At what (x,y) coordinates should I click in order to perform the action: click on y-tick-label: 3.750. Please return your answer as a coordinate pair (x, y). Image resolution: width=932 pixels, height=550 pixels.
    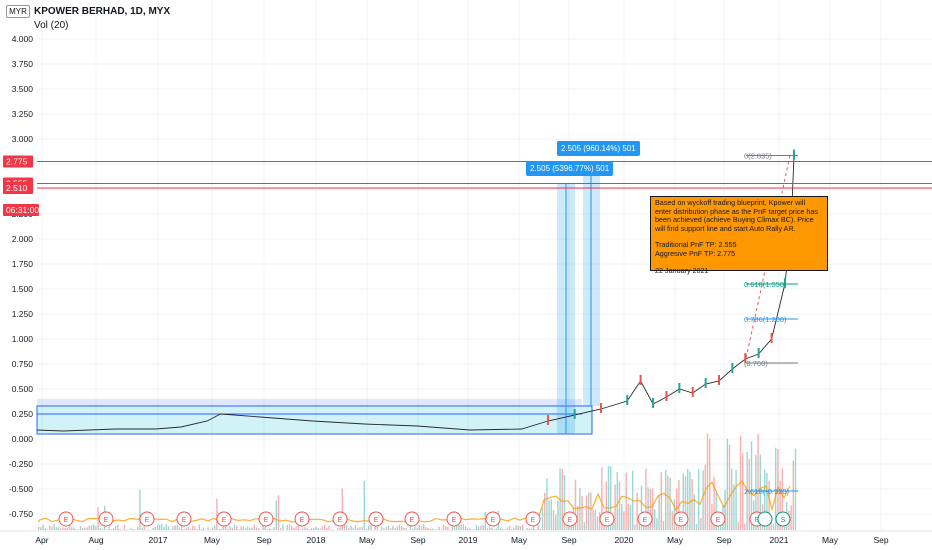
    Looking at the image, I should click on (23, 64).